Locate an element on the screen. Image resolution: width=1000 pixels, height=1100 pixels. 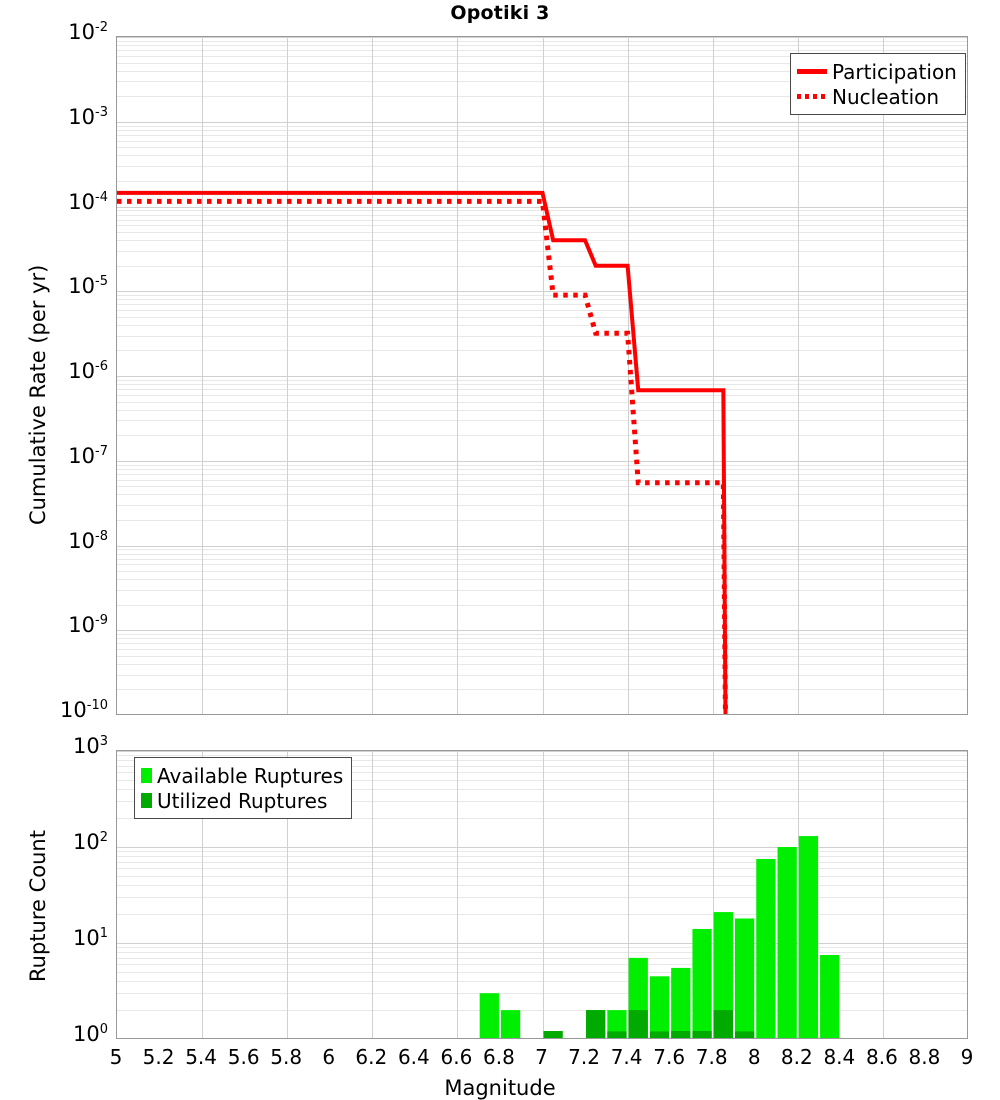
legend-item-nucleation: Nucleation is located at coordinates (877, 96).